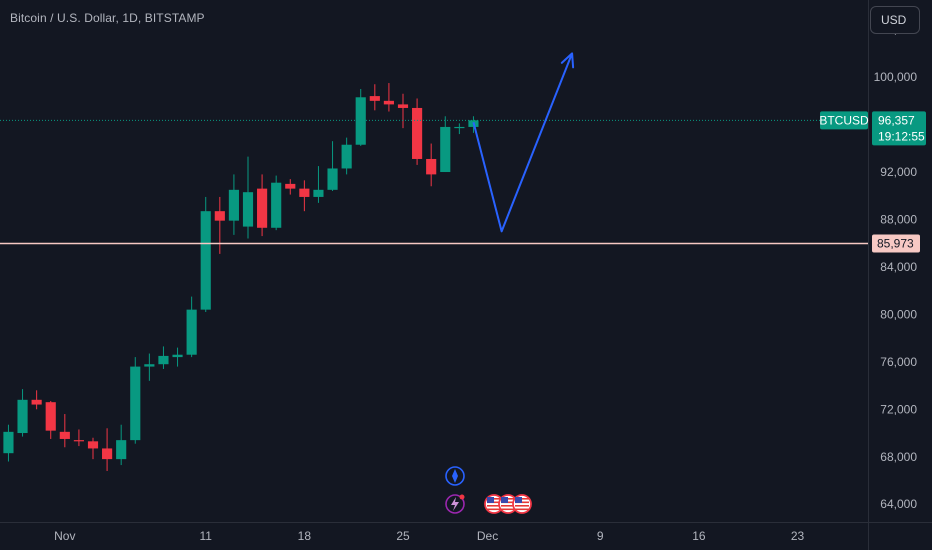 The image size is (932, 550). Describe the element at coordinates (896, 77) in the screenshot. I see `y-tick-label: 100,000` at that location.